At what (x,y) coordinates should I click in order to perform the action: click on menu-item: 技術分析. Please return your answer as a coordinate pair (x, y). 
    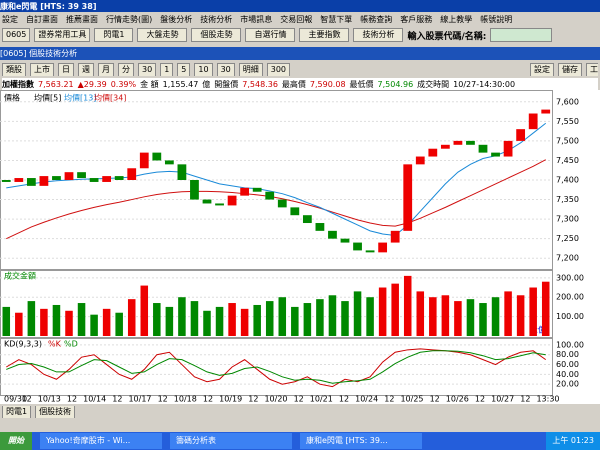
    Looking at the image, I should click on (216, 19).